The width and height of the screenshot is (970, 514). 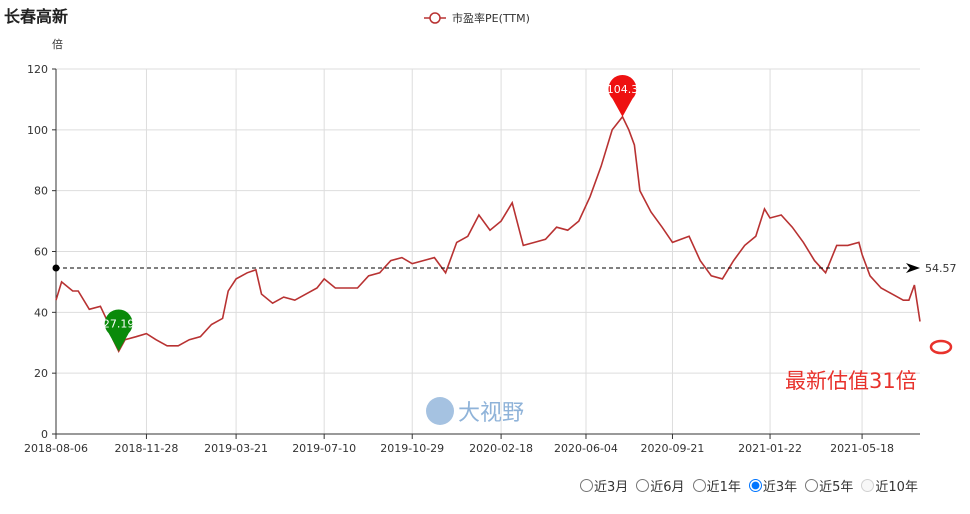 I want to click on range-option-label: 近3月, so click(x=611, y=487).